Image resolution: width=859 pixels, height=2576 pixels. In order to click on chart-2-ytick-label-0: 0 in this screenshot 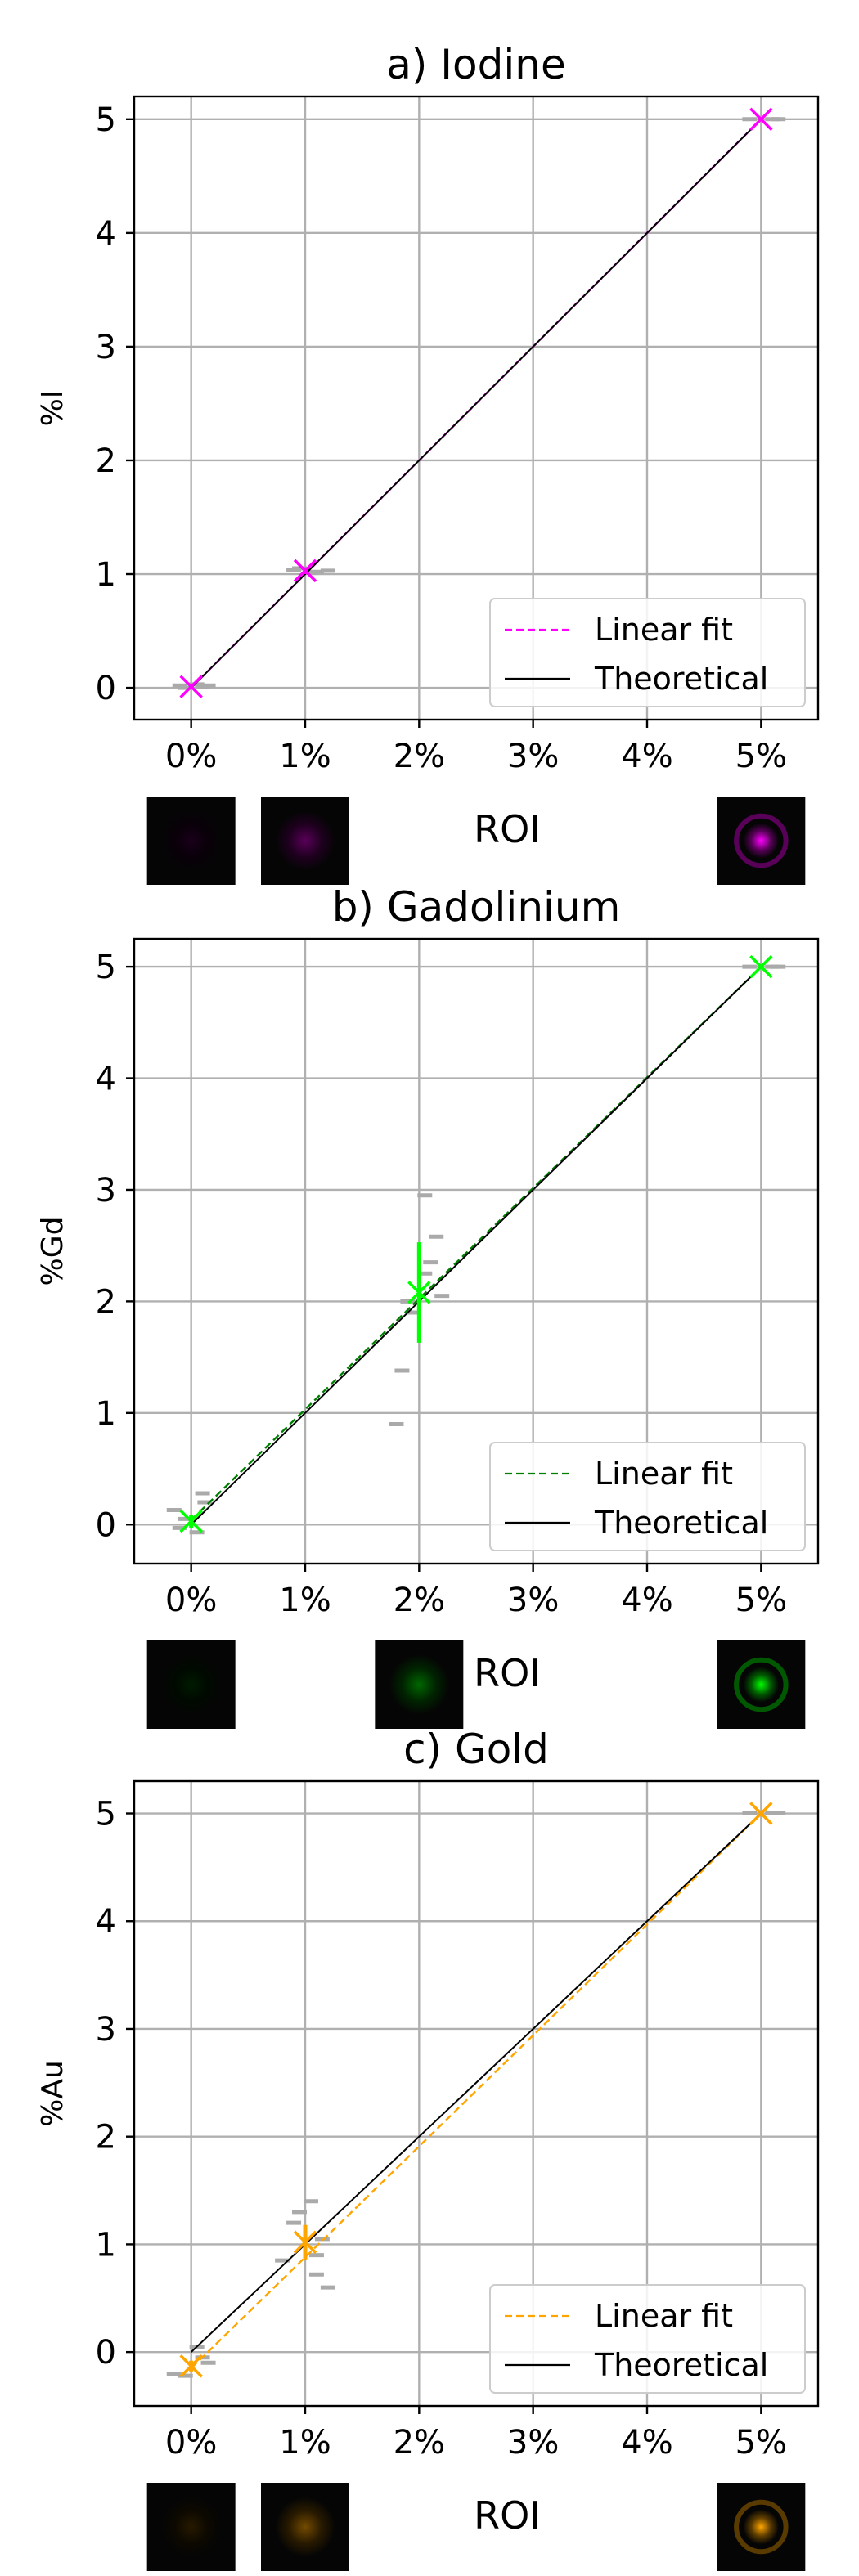, I will do `click(106, 2353)`.